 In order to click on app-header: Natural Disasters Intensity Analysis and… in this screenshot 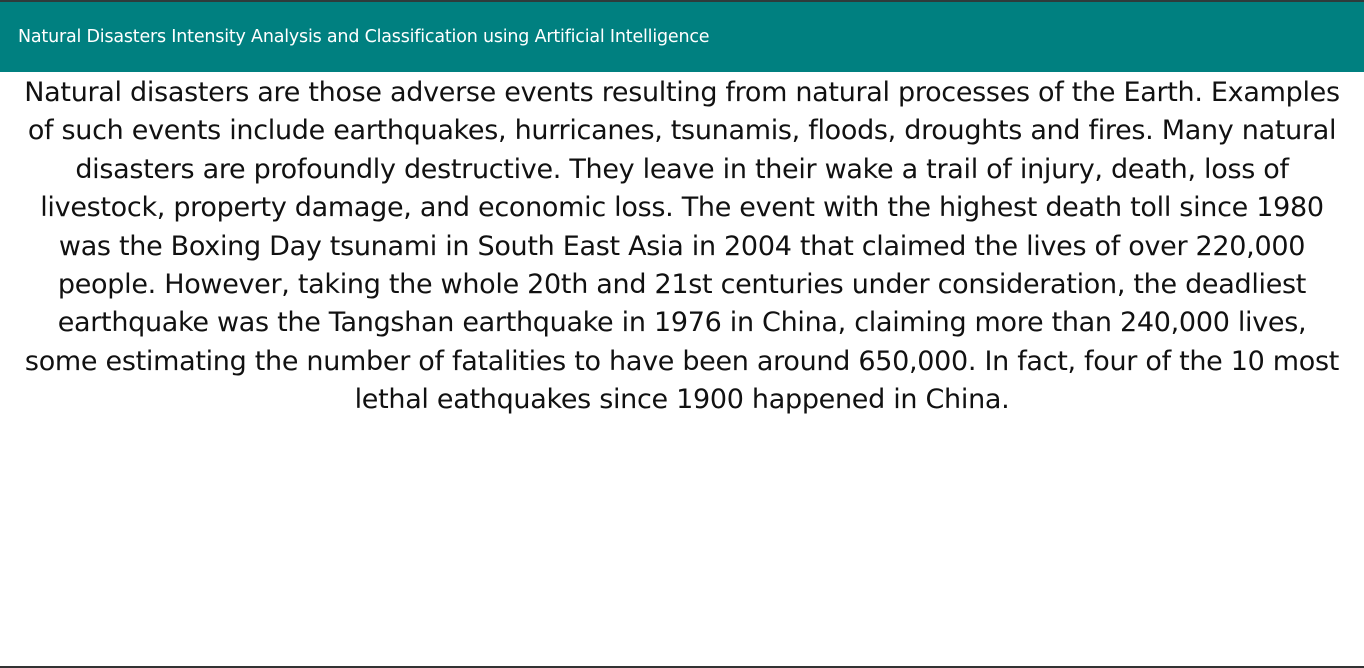, I will do `click(682, 37)`.